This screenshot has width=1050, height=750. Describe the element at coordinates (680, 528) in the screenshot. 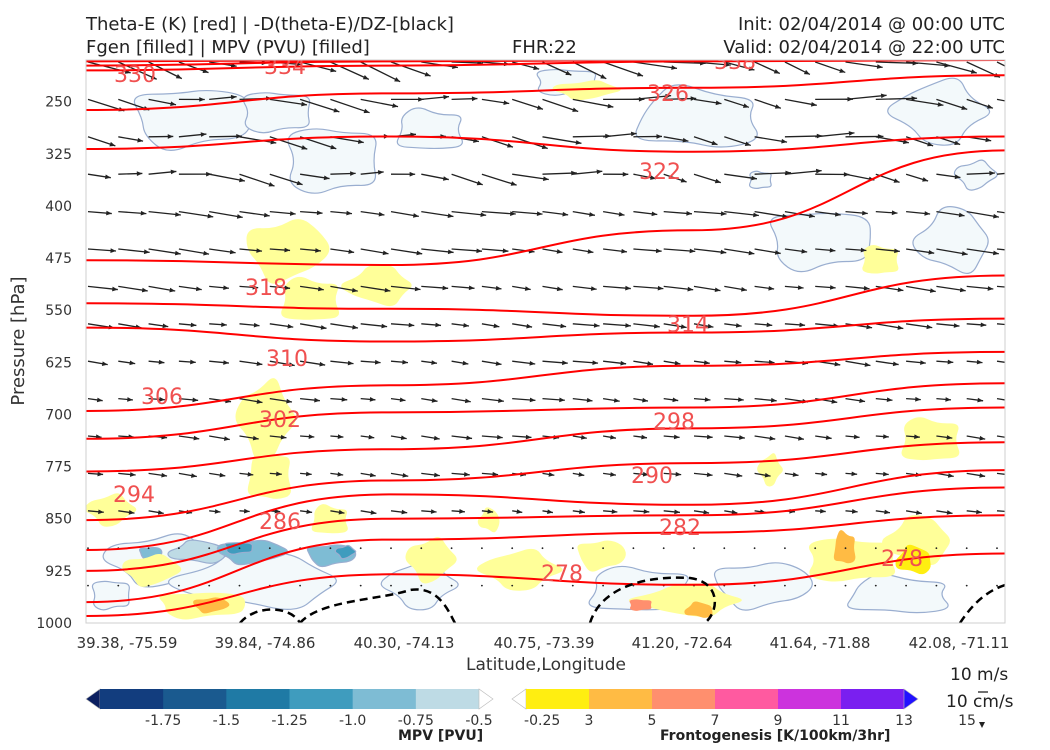

I see `theta-e-contour-label: 282` at that location.